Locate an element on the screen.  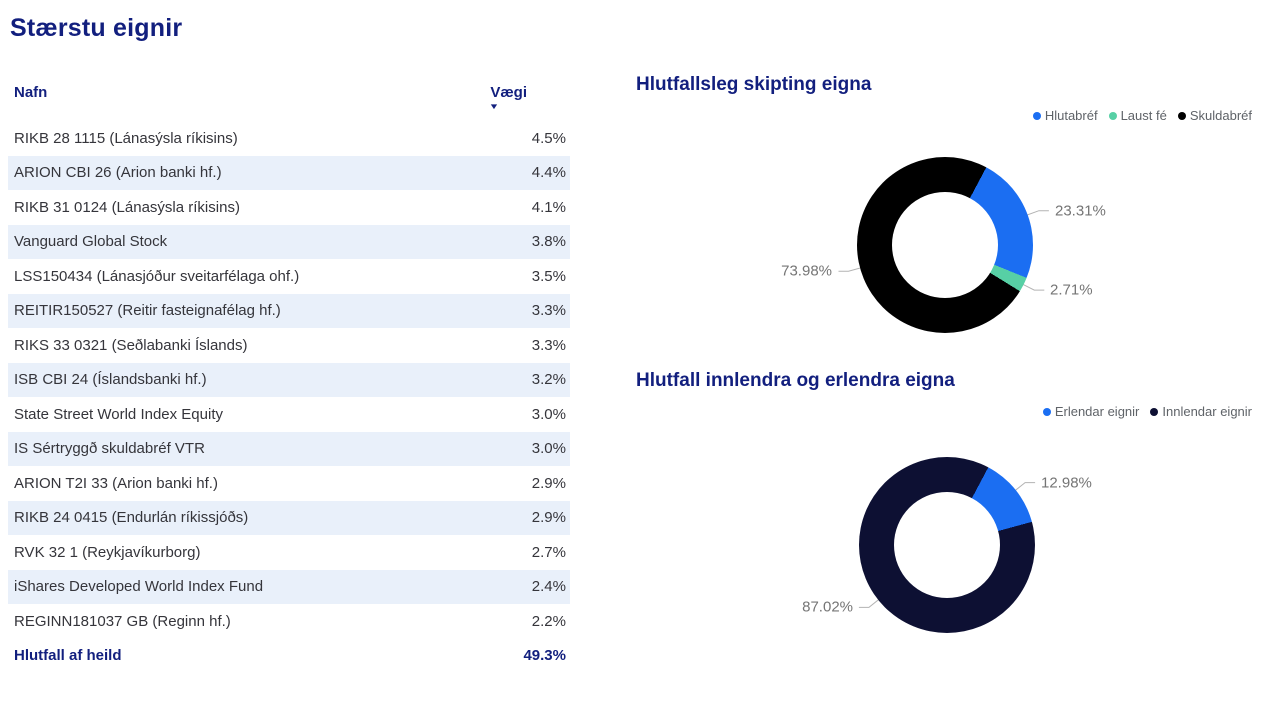
asset-weight: 4.1% is located at coordinates (548, 207).